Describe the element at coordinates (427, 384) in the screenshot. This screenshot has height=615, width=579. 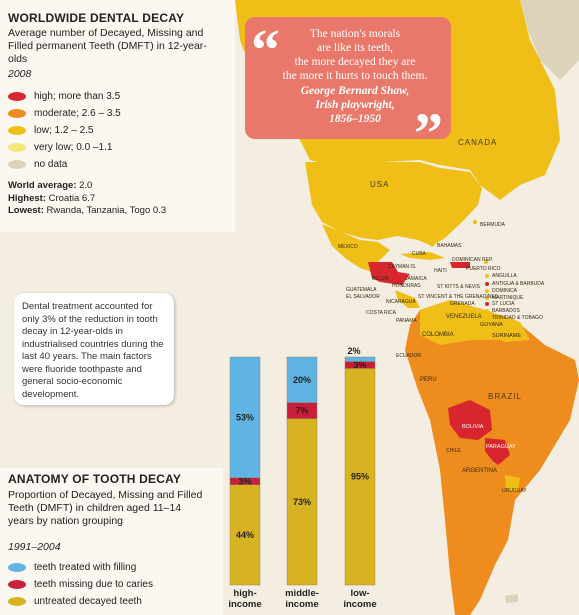
I see `peru-shape` at that location.